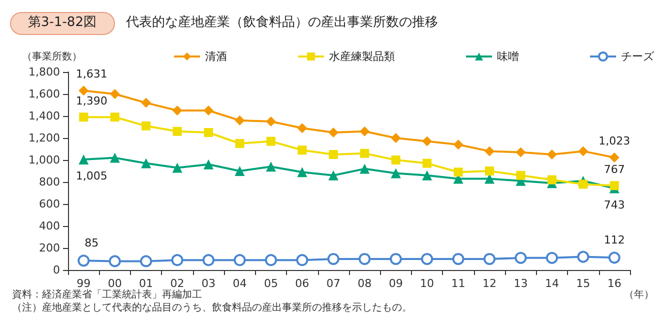 The width and height of the screenshot is (668, 326). I want to click on data-label: 85, so click(91, 243).